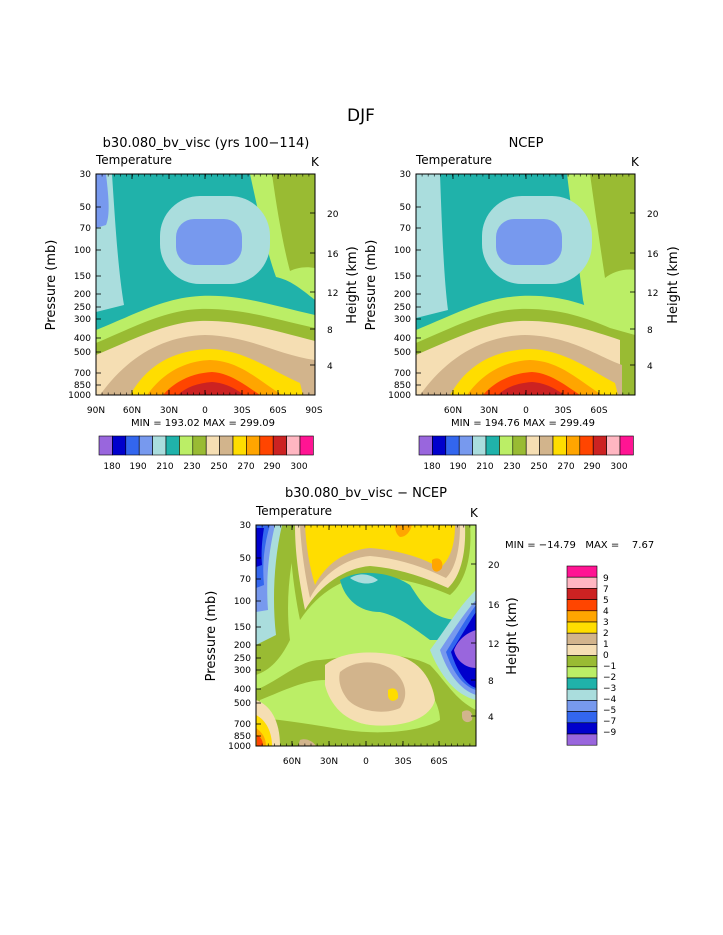  What do you see at coordinates (610, 700) in the screenshot?
I see `colorbar-label: −4` at bounding box center [610, 700].